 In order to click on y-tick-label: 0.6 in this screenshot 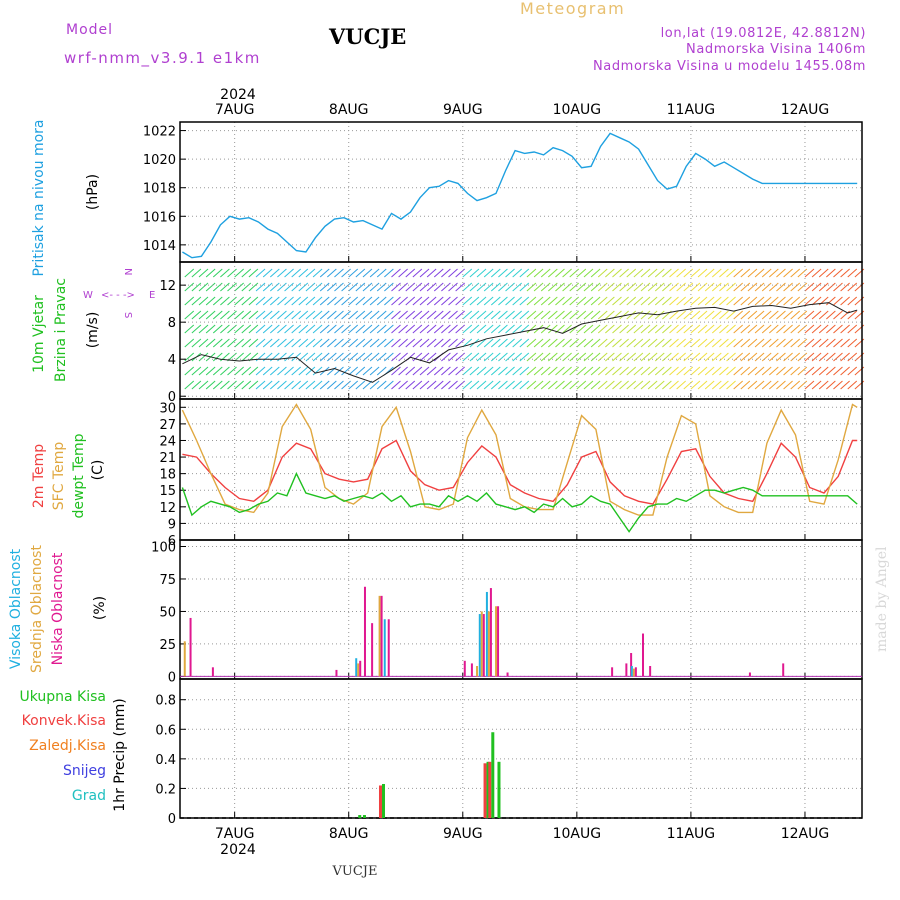, I will do `click(165, 730)`.